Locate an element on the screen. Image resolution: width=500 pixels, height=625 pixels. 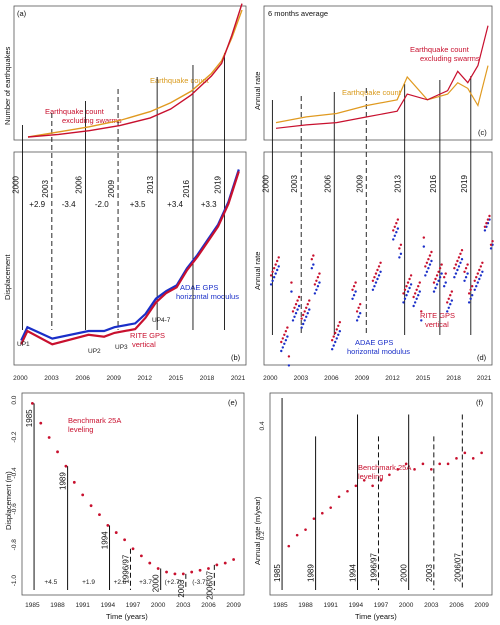
panel-f-xtick: 1985 is located at coordinates (280, 605).